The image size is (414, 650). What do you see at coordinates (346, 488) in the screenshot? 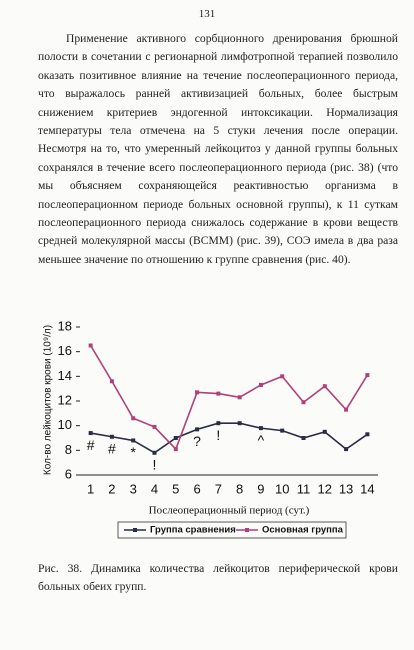
I see `x-tick-label: 13` at bounding box center [346, 488].